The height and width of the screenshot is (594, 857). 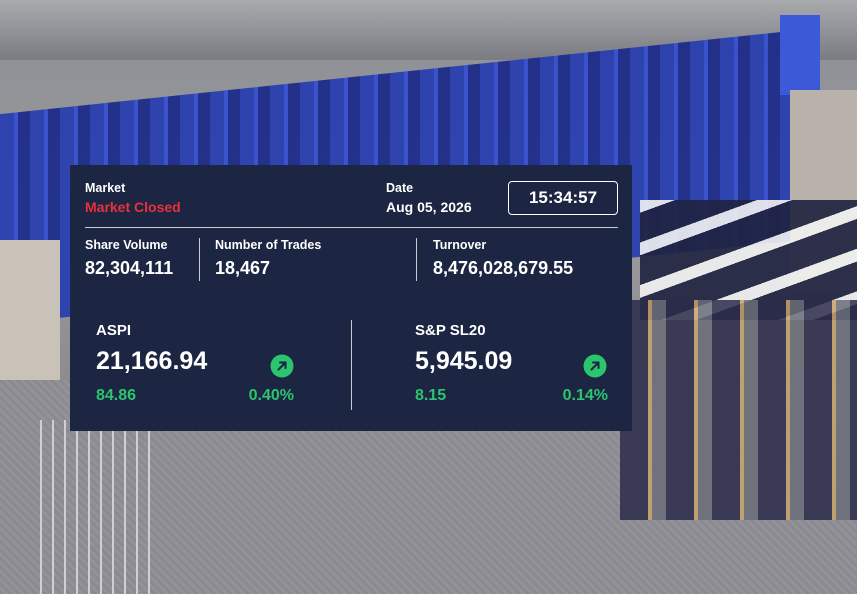 What do you see at coordinates (268, 245) in the screenshot?
I see `stat-label: Number of Trades` at bounding box center [268, 245].